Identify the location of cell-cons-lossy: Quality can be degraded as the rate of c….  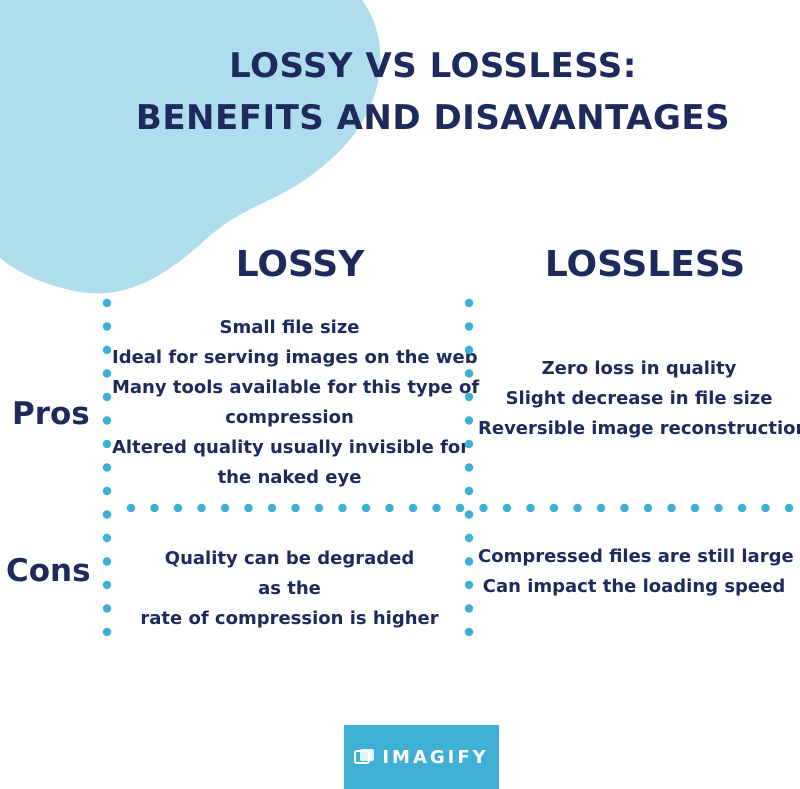
(289, 589).